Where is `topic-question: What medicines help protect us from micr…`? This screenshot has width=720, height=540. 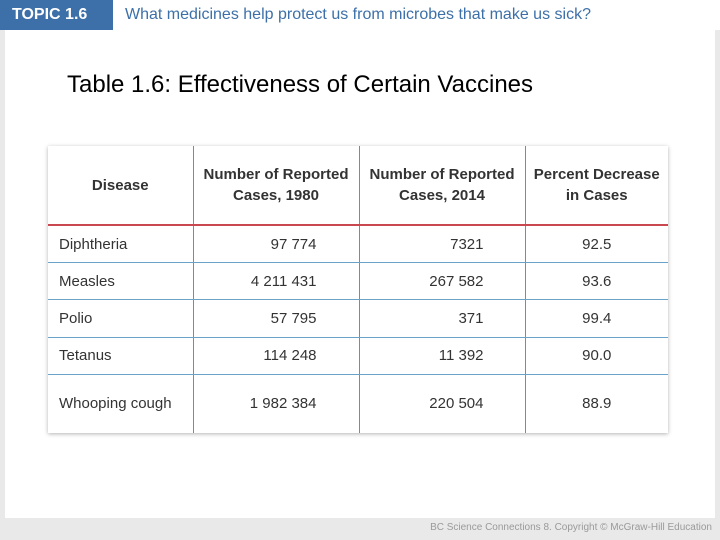
topic-question: What medicines help protect us from micr… is located at coordinates (358, 14).